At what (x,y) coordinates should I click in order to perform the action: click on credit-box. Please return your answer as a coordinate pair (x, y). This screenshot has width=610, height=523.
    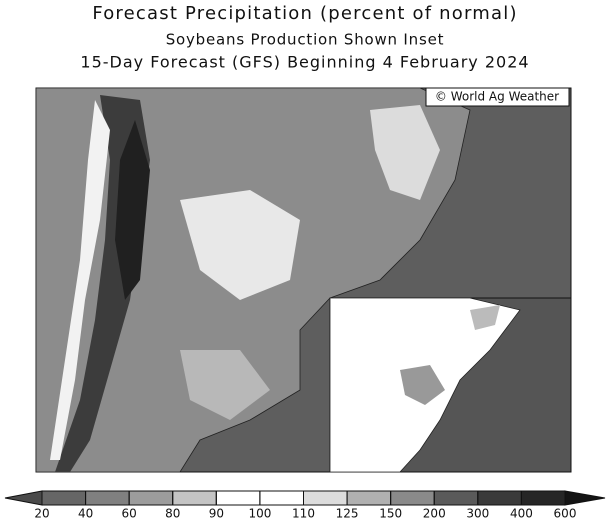
    Looking at the image, I should click on (497, 97).